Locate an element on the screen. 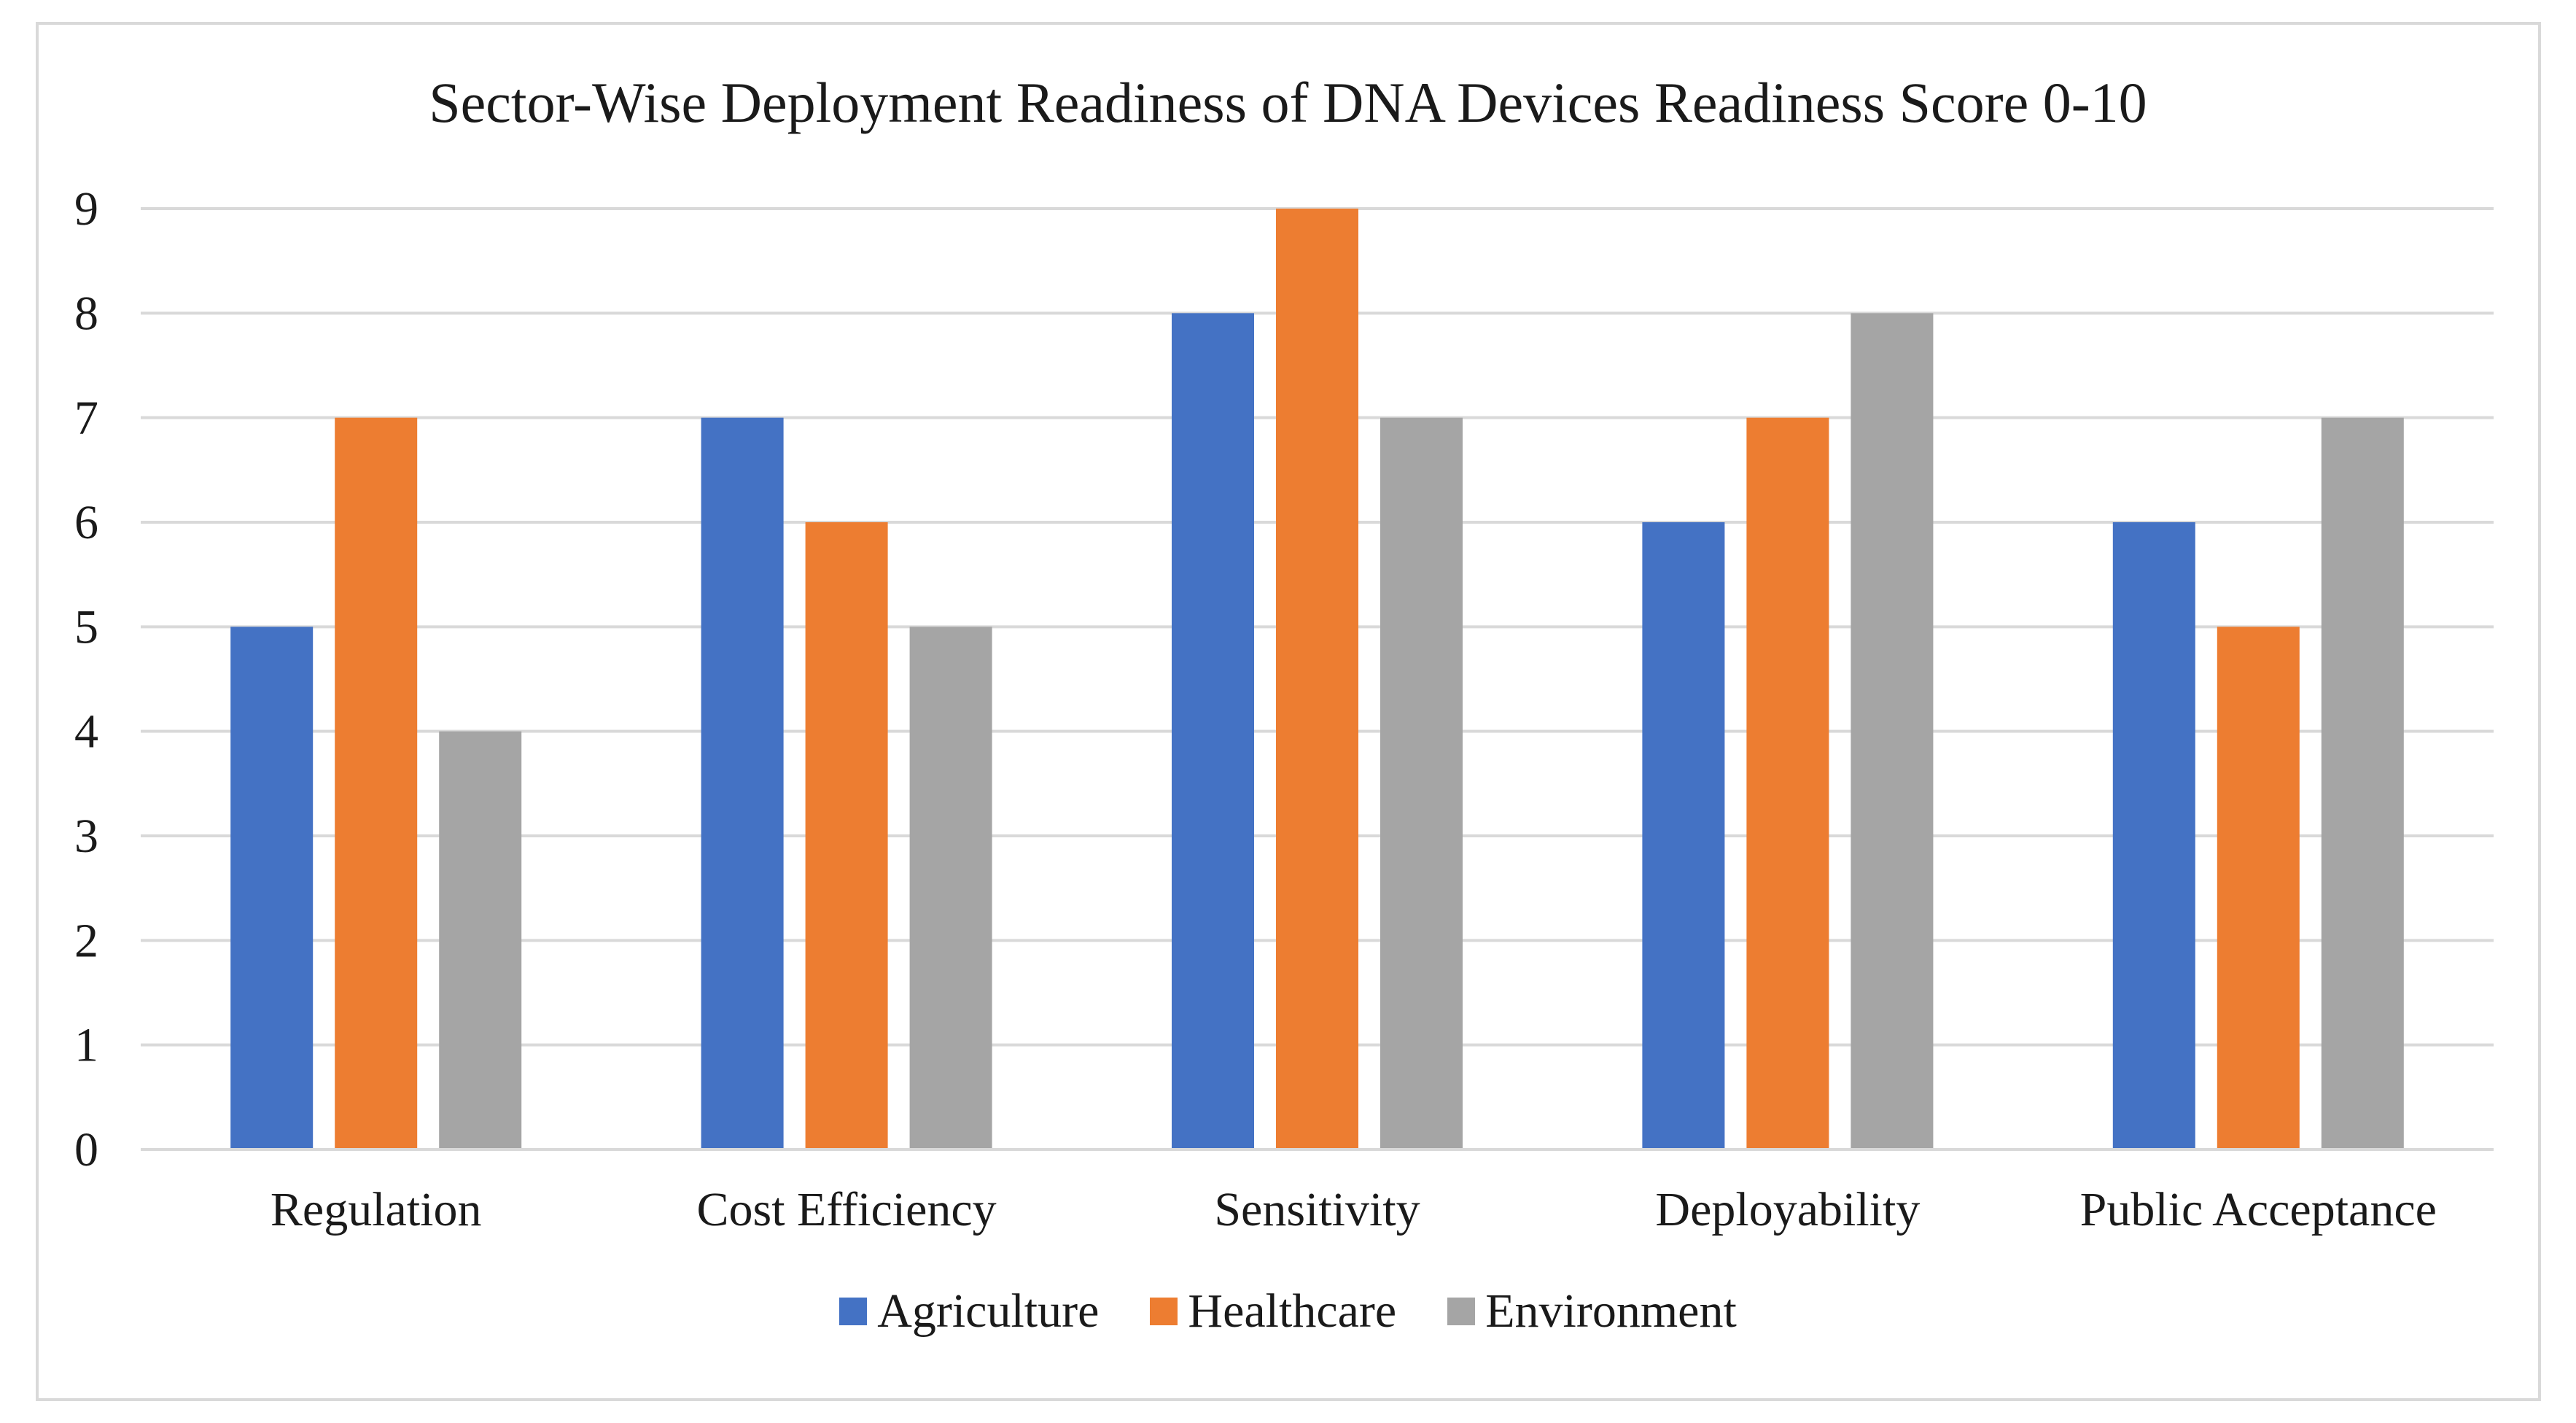 The height and width of the screenshot is (1423, 2576). y-tick-label: 3 is located at coordinates (86, 836).